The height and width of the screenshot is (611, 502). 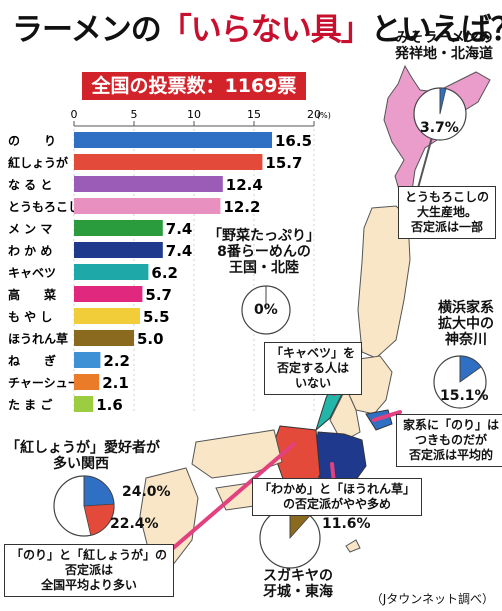 I want to click on tokai-note: 「わかめ」と「ほうれん草」 の否定派がやや多め, so click(x=337, y=497).